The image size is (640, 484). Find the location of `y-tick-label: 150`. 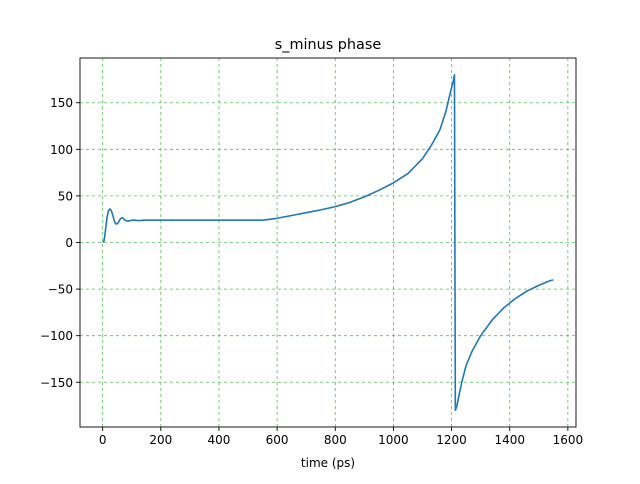

y-tick-label: 150 is located at coordinates (61, 103).